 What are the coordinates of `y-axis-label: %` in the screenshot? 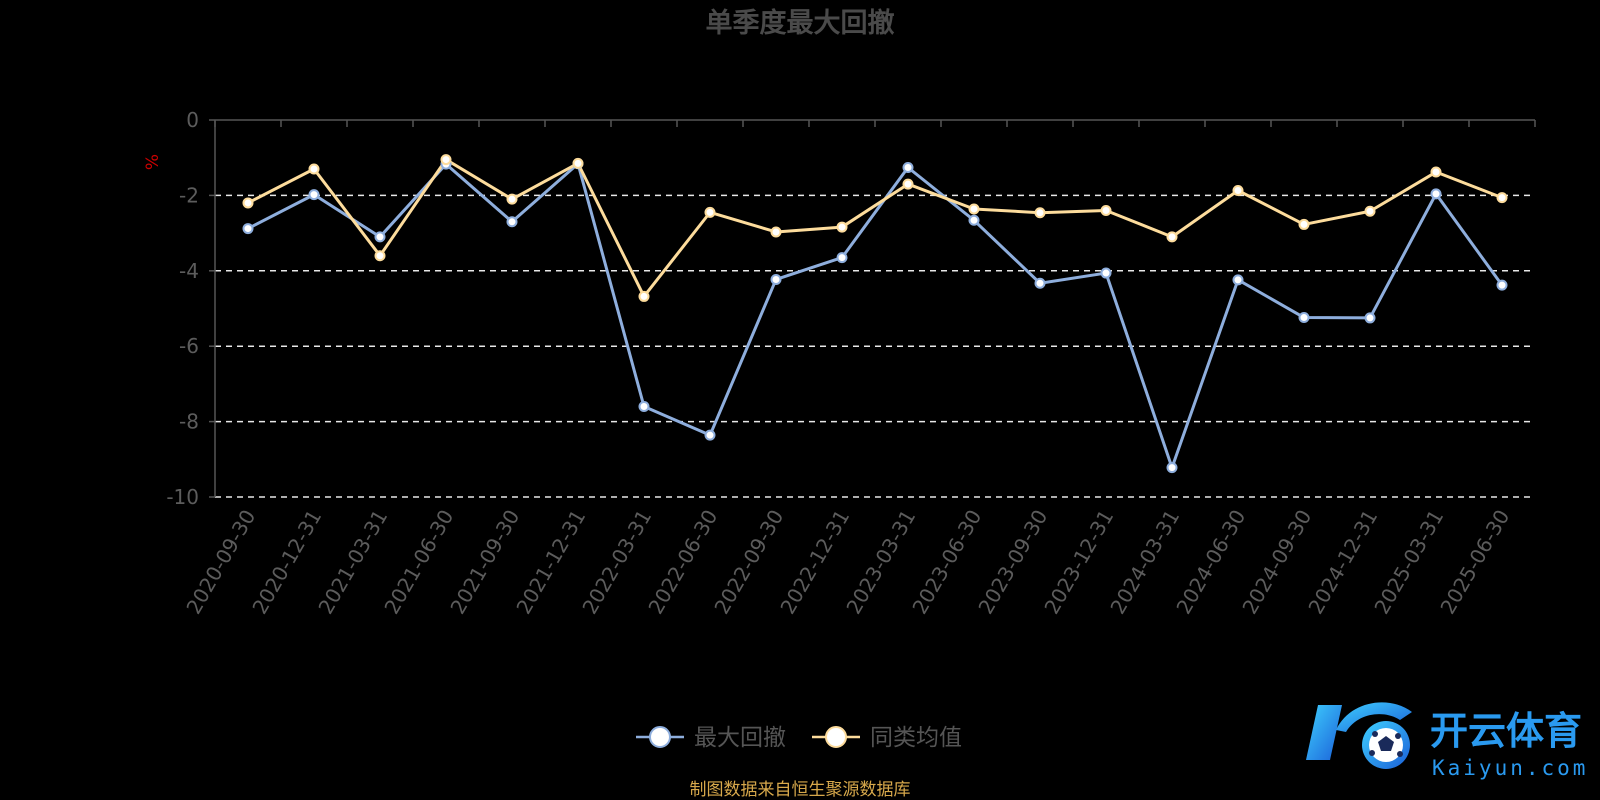 It's located at (153, 162).